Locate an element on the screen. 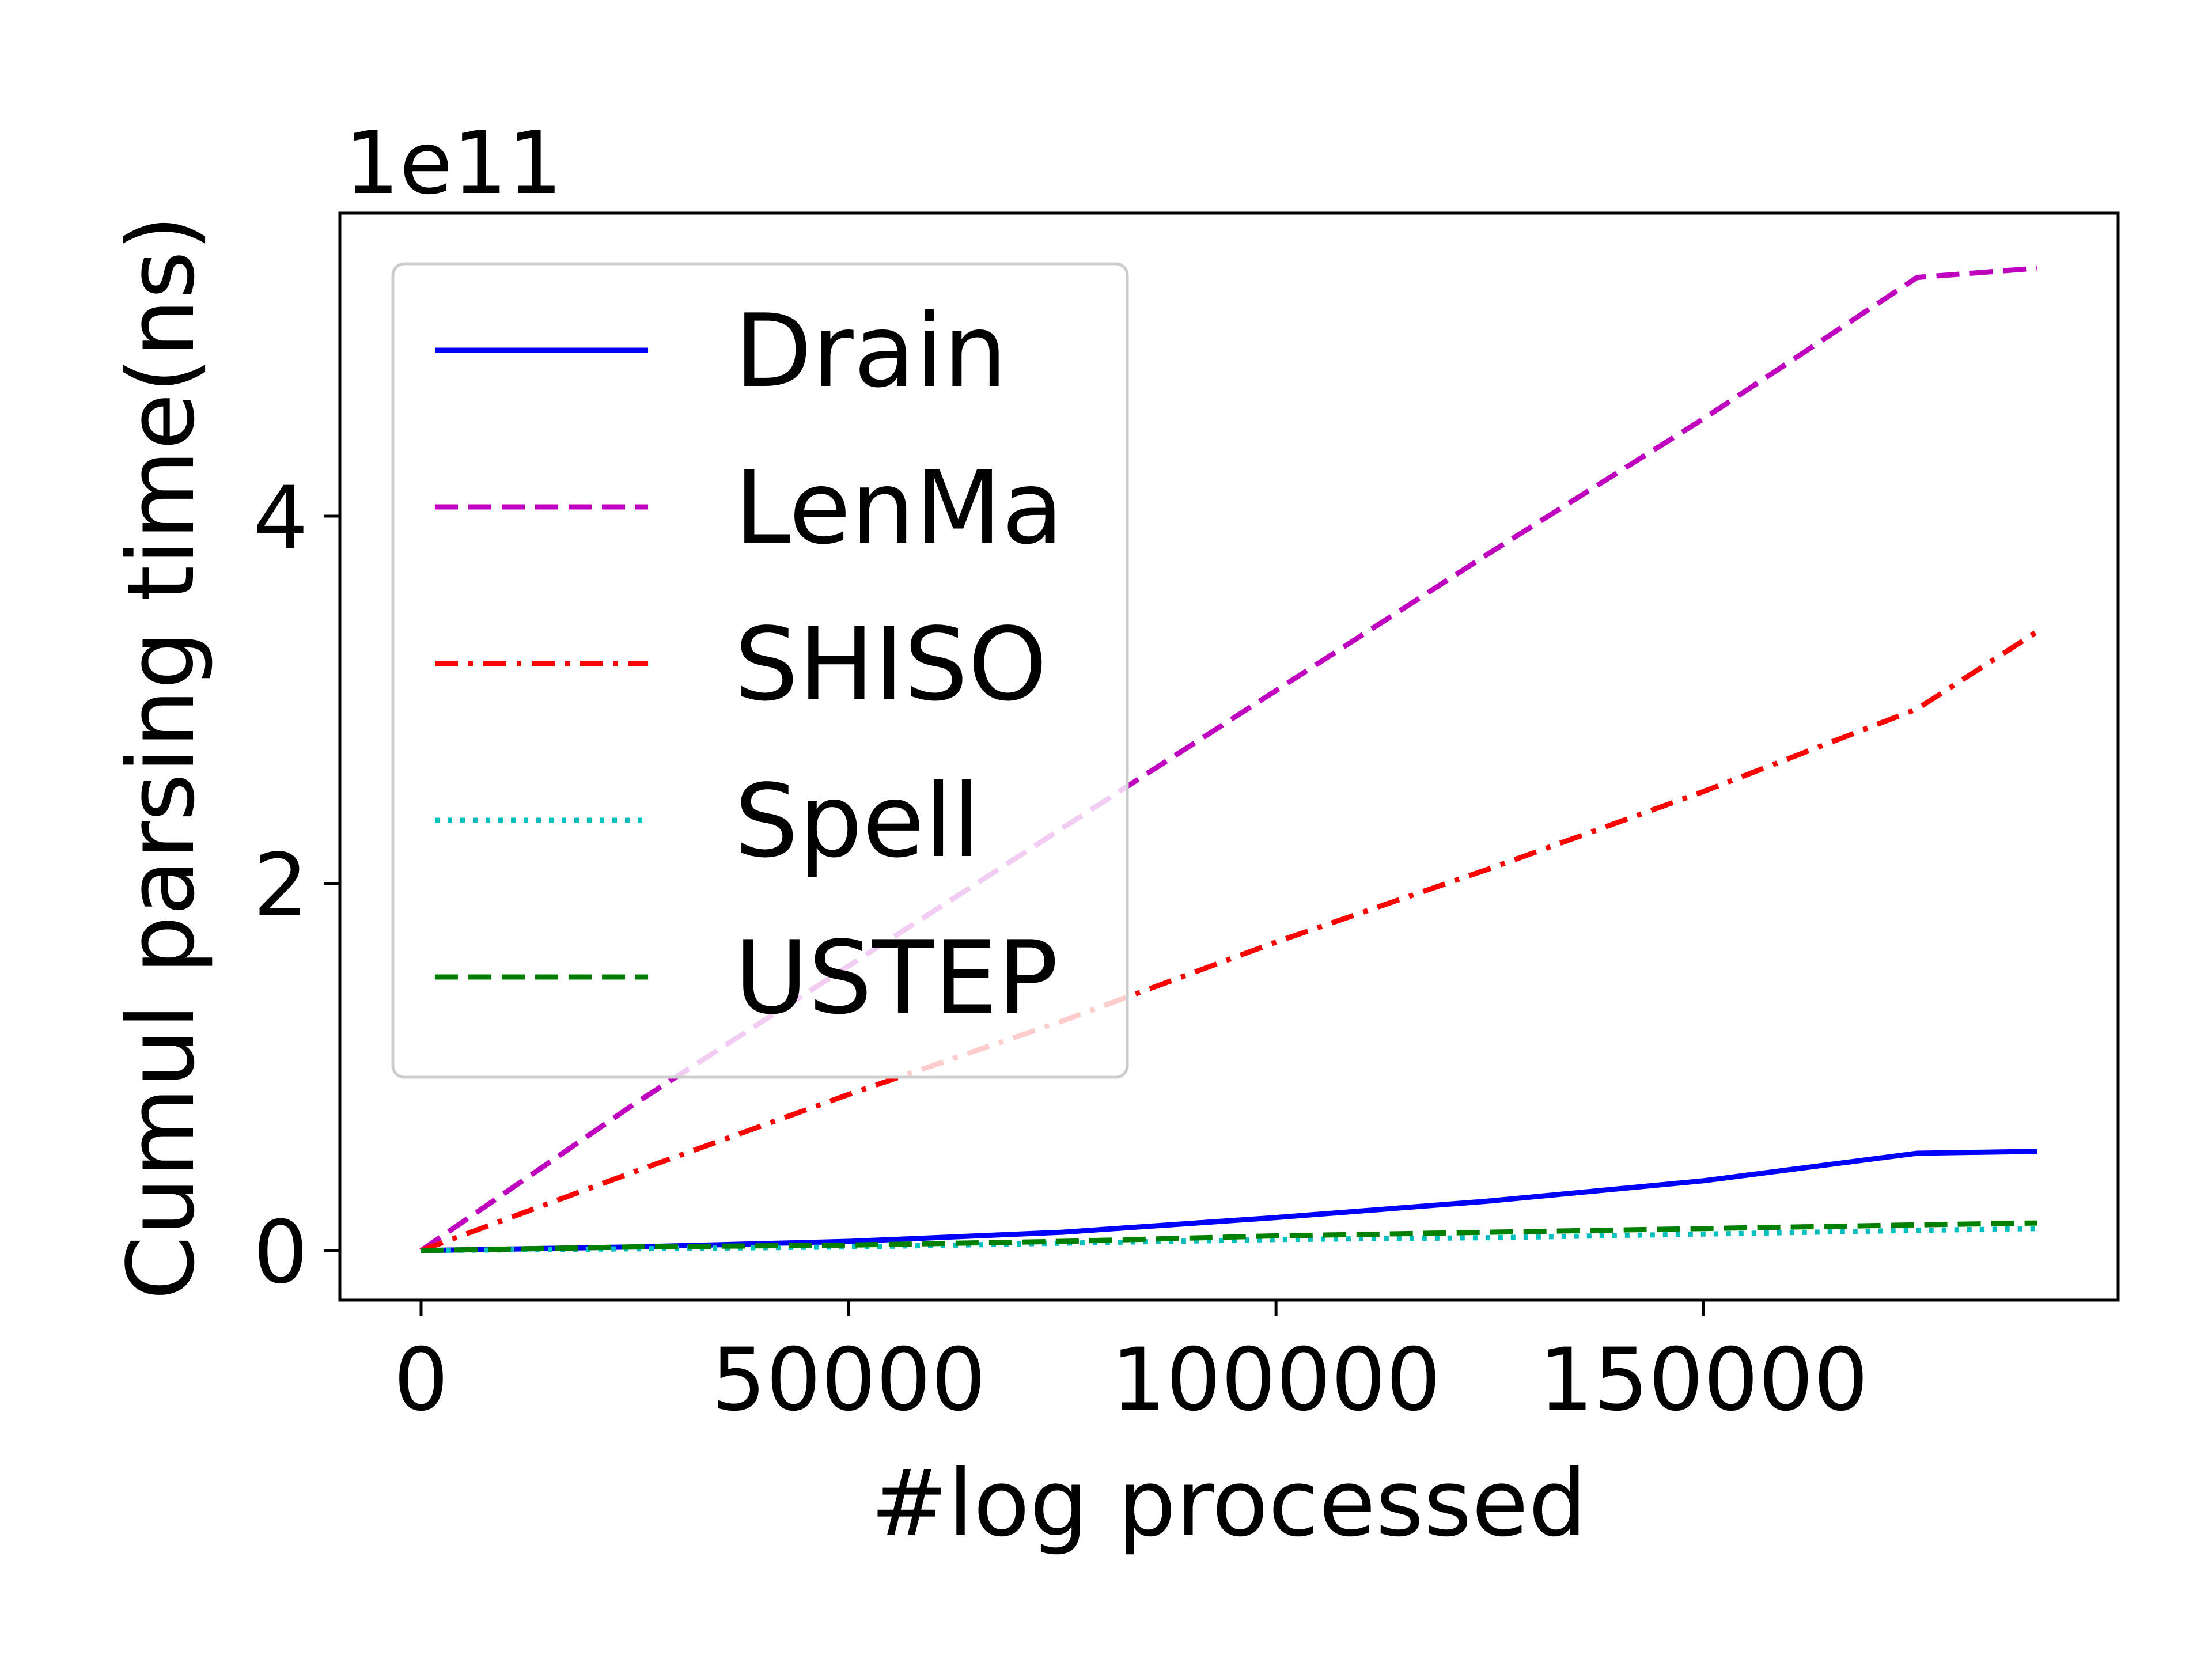  x-tick-label: 50000 is located at coordinates (848, 1380).